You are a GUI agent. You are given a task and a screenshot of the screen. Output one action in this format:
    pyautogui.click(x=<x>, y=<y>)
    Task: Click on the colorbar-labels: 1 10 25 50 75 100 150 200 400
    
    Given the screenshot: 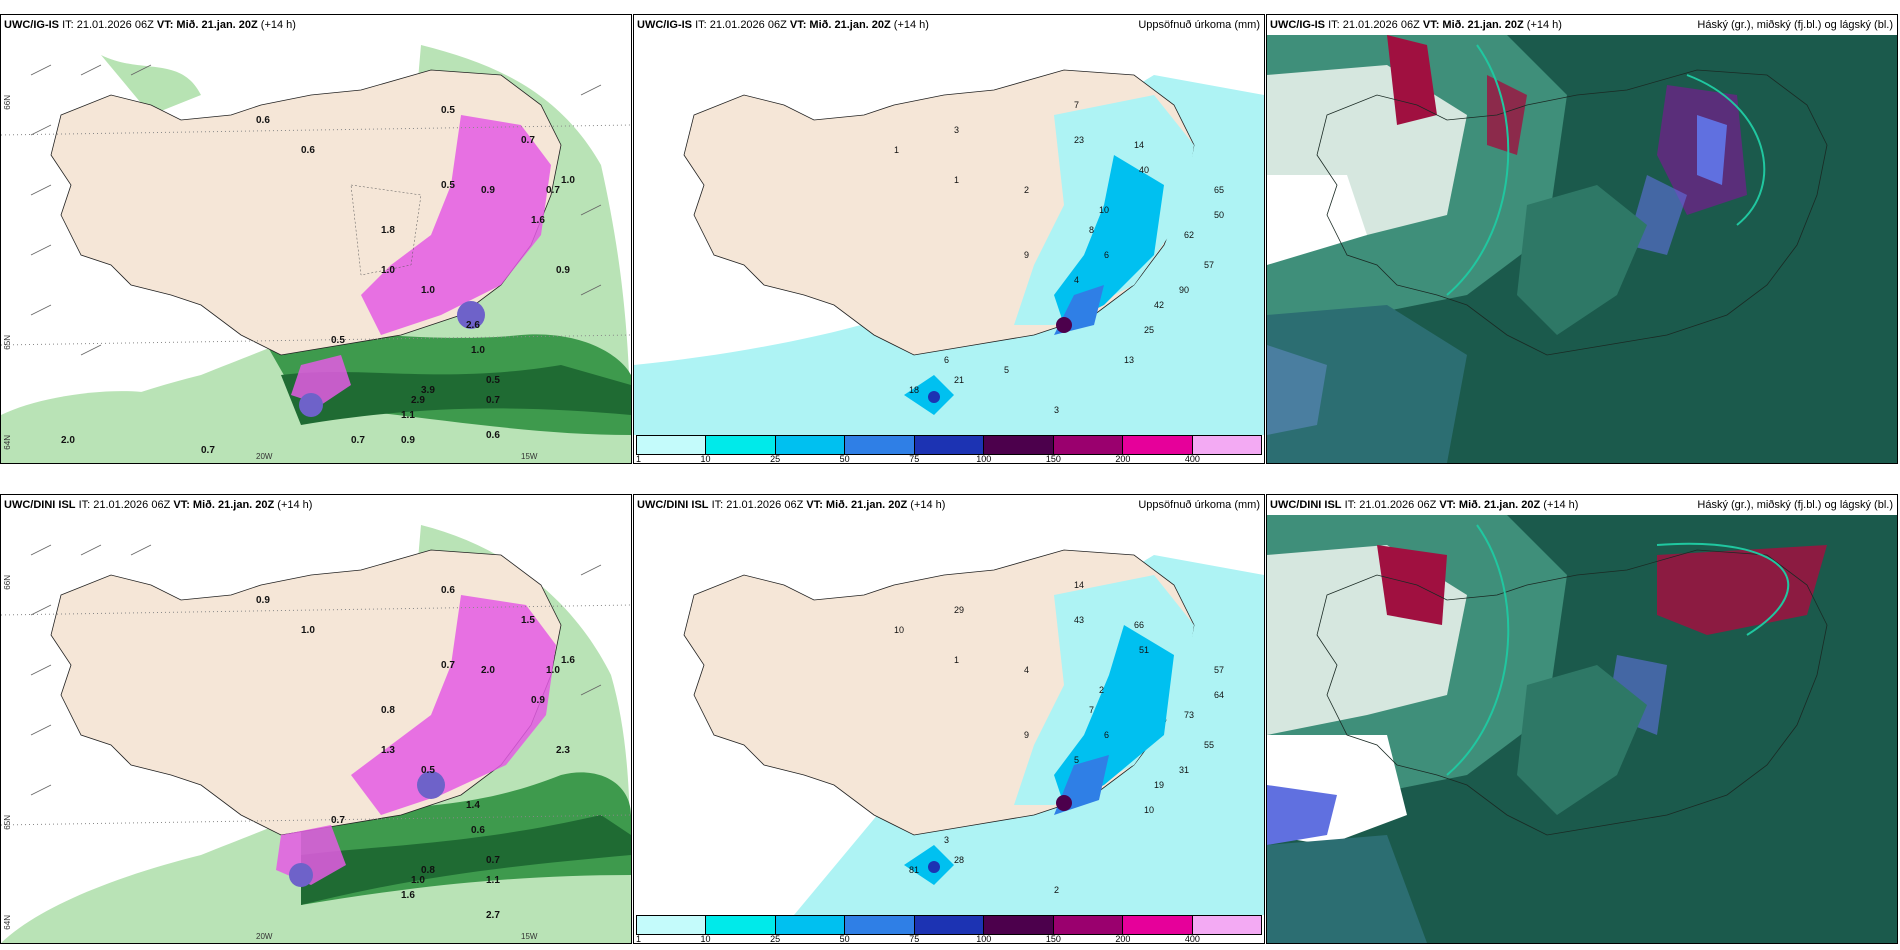 What is the action you would take?
    pyautogui.click(x=949, y=459)
    